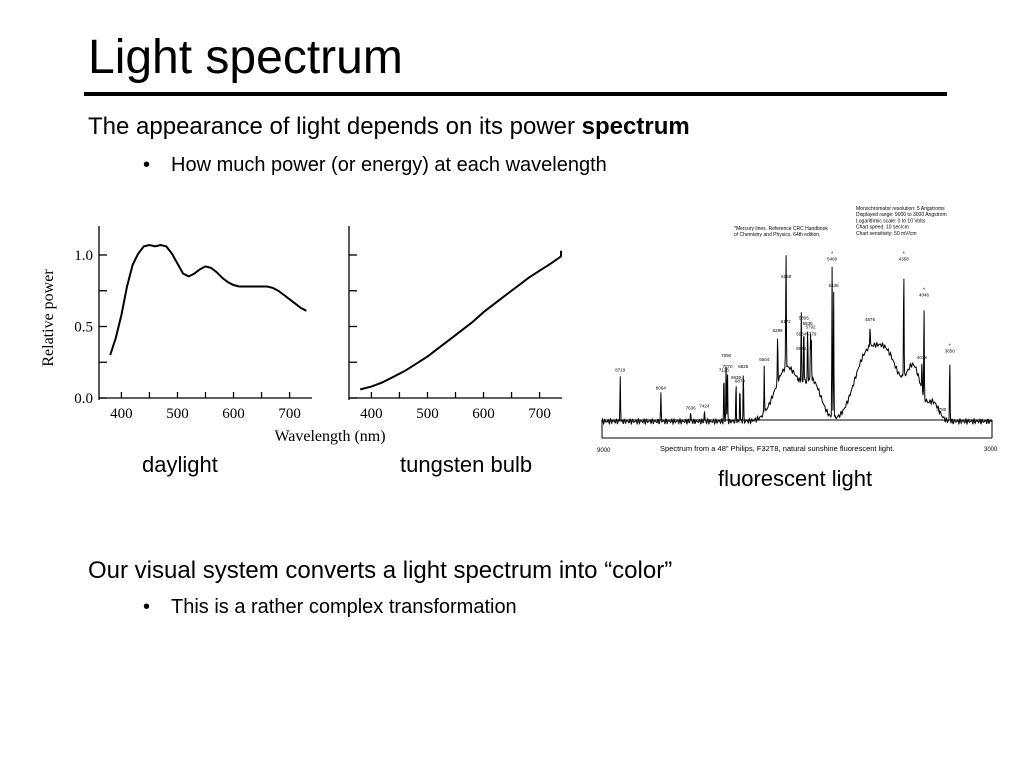  Describe the element at coordinates (743, 366) in the screenshot. I see `peak-label: 6826` at that location.